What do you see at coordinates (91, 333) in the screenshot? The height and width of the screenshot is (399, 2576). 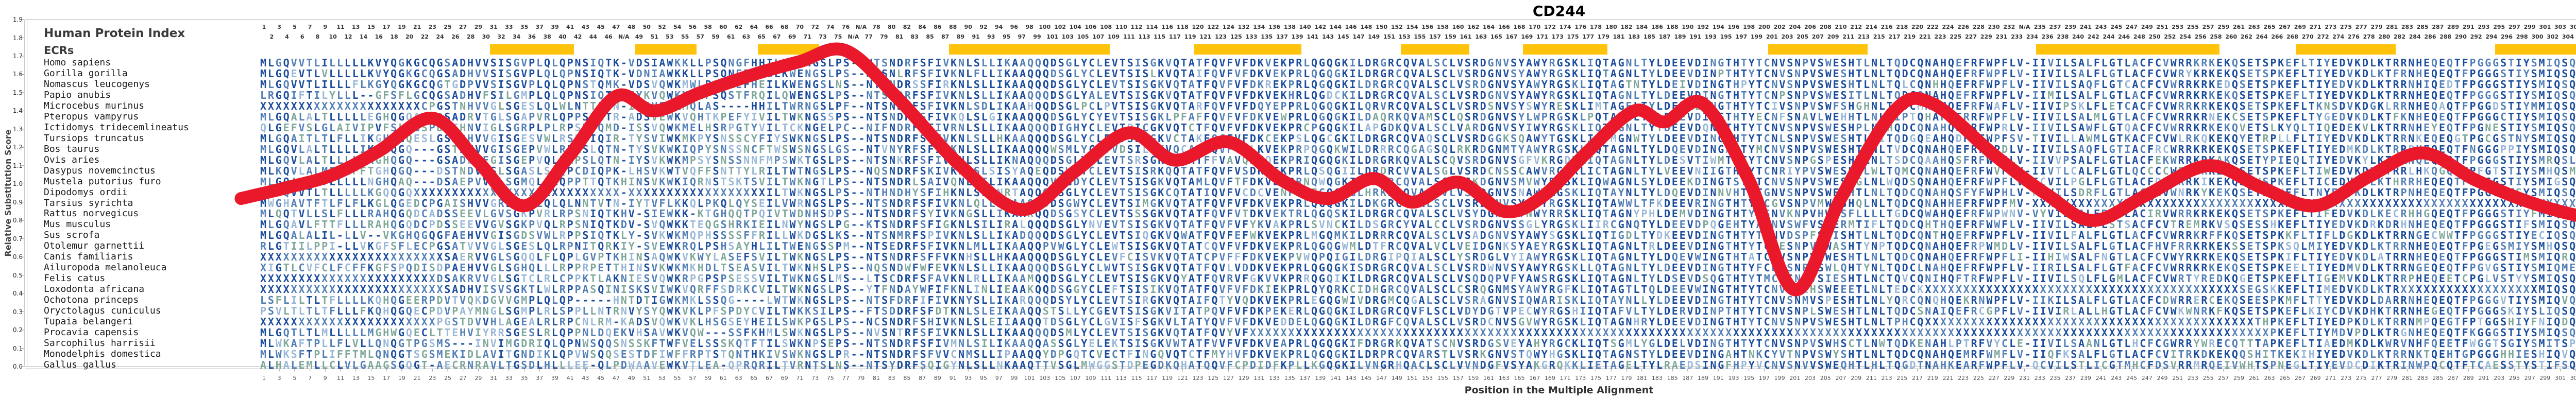 I see `species-label: Procavia capensis` at bounding box center [91, 333].